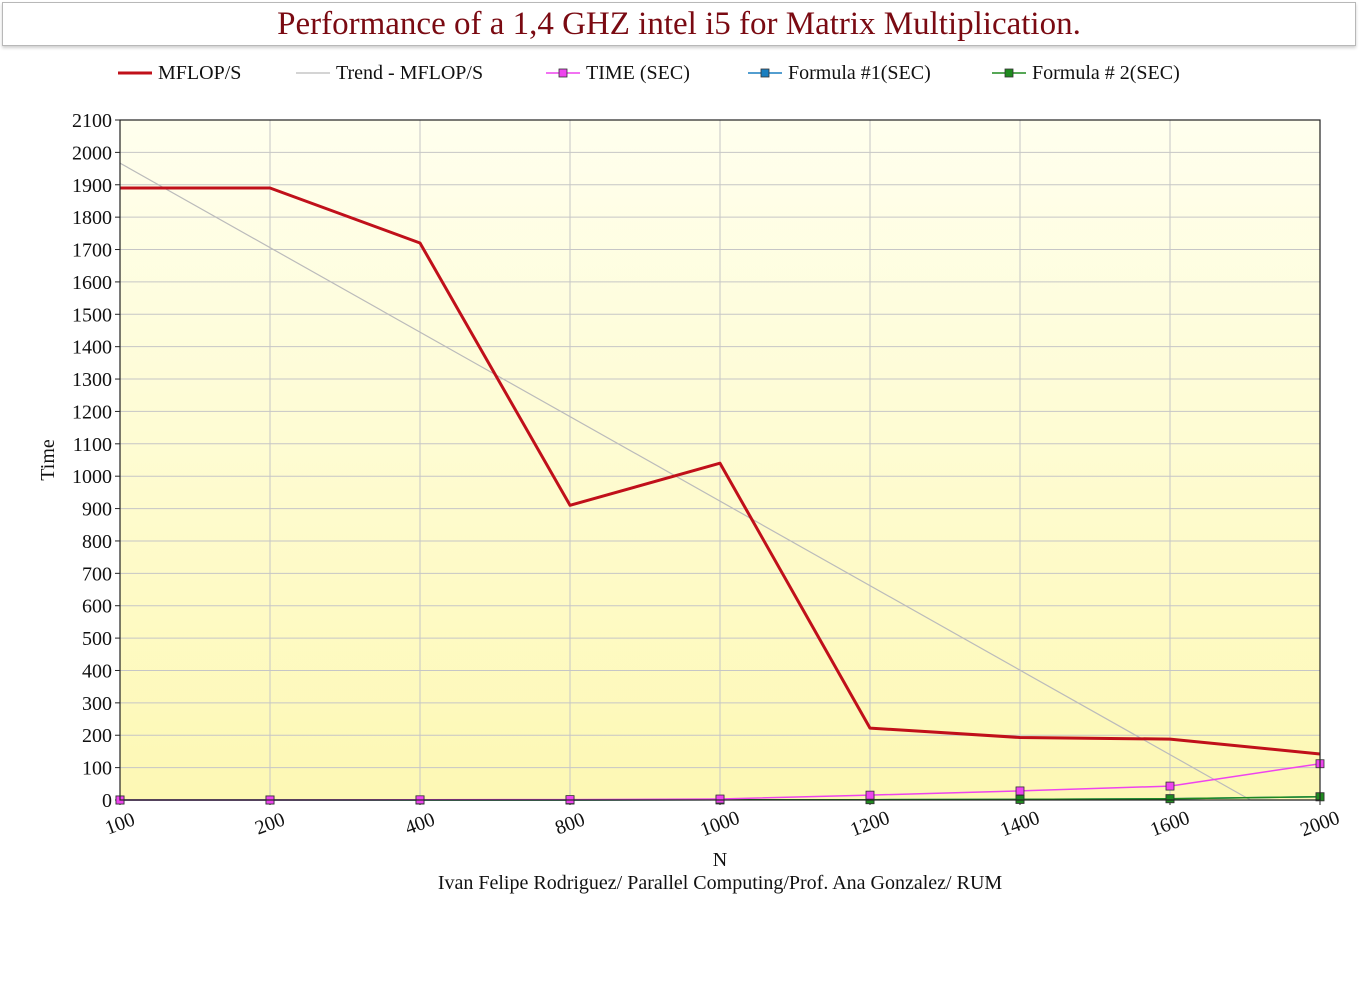 This screenshot has height=1000, width=1360. Describe the element at coordinates (92, 218) in the screenshot. I see `y-tick-label: 1800` at that location.